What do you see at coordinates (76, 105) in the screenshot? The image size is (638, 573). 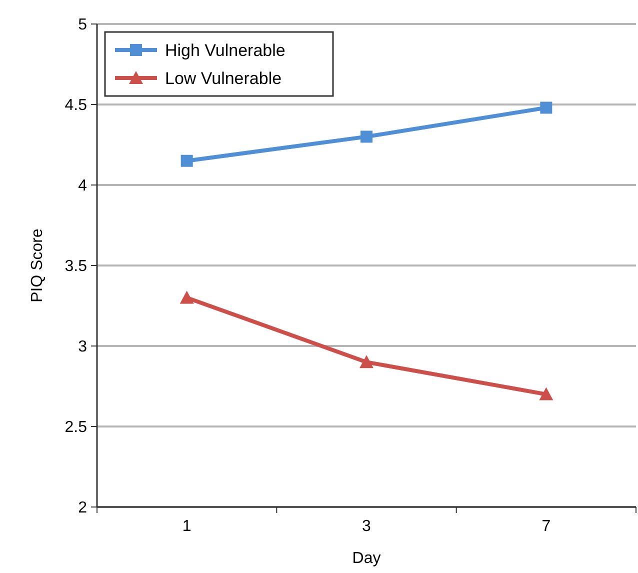 I see `y-tick-label: 4.5` at bounding box center [76, 105].